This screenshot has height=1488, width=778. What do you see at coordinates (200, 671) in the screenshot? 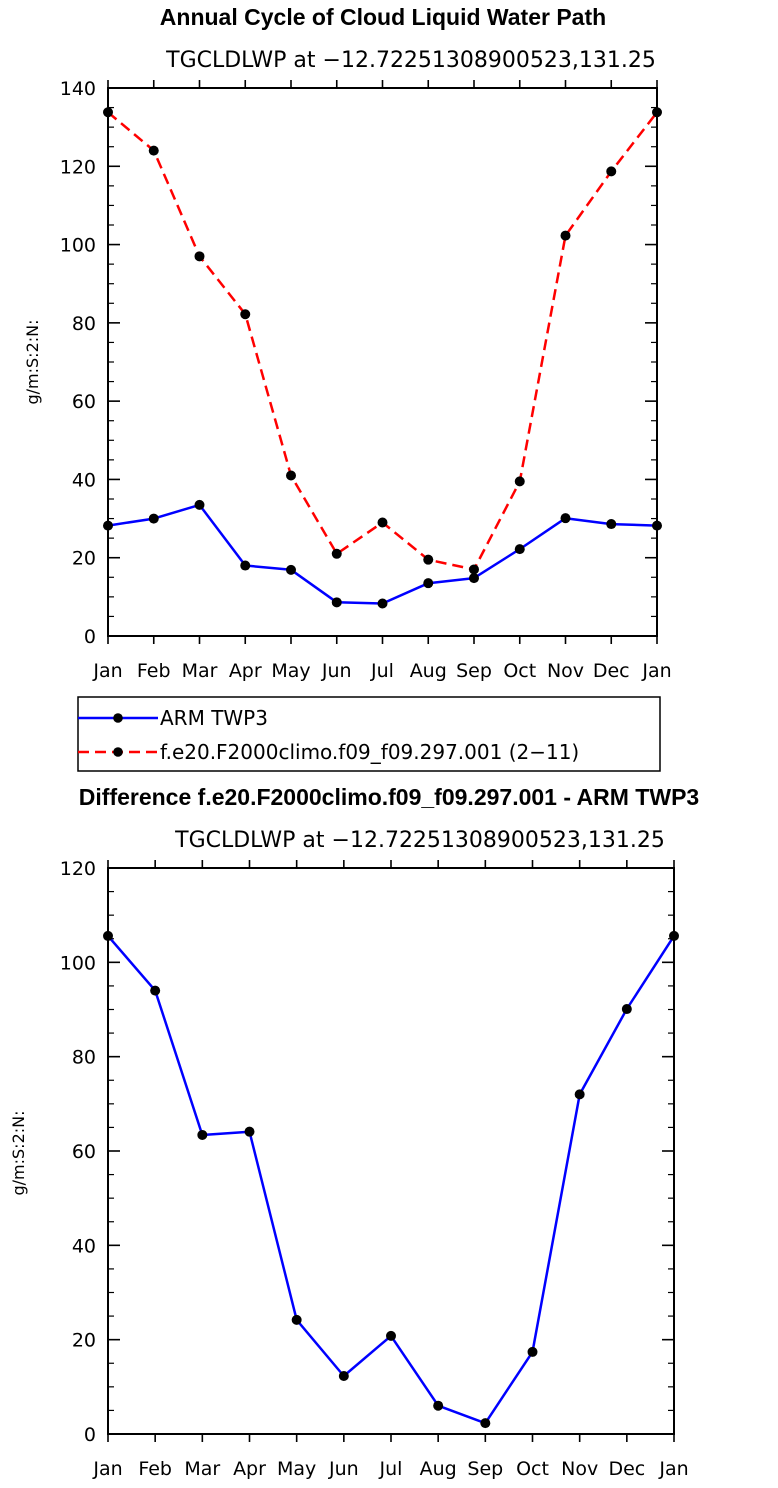
I see `chart1-xtick-label: Mar` at bounding box center [200, 671].